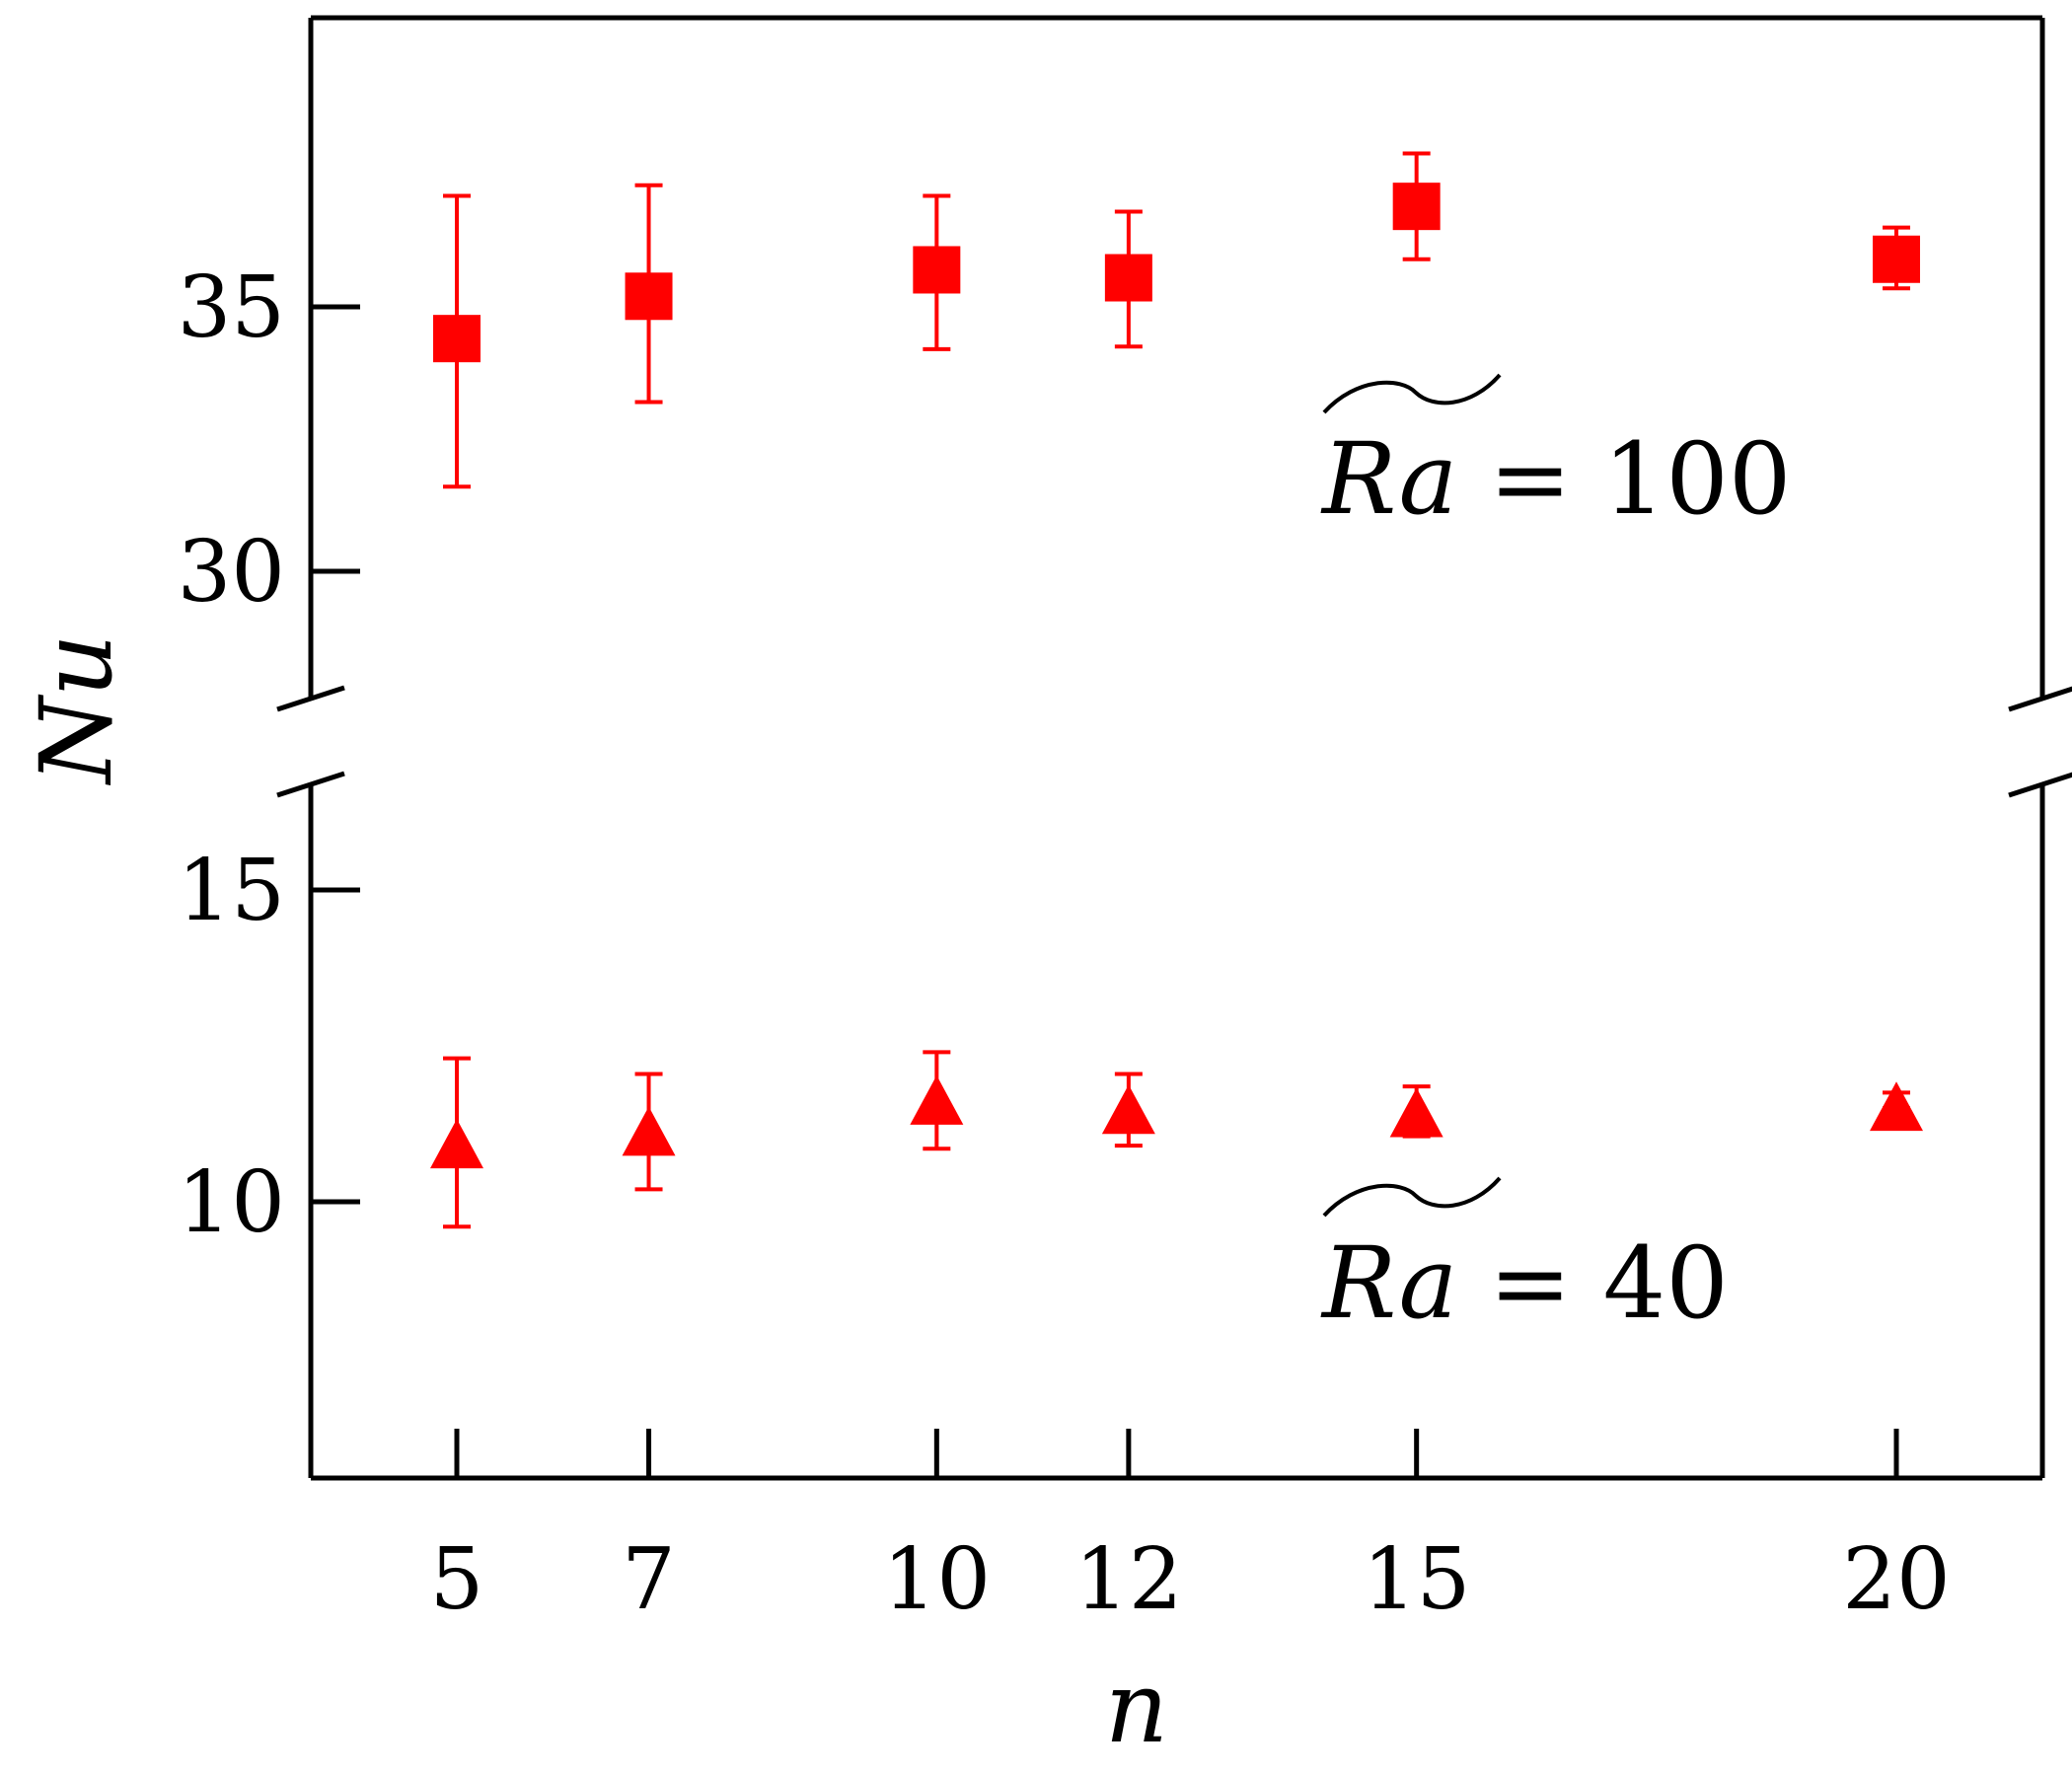  Describe the element at coordinates (77, 709) in the screenshot. I see `y-axis-label: Nu` at that location.